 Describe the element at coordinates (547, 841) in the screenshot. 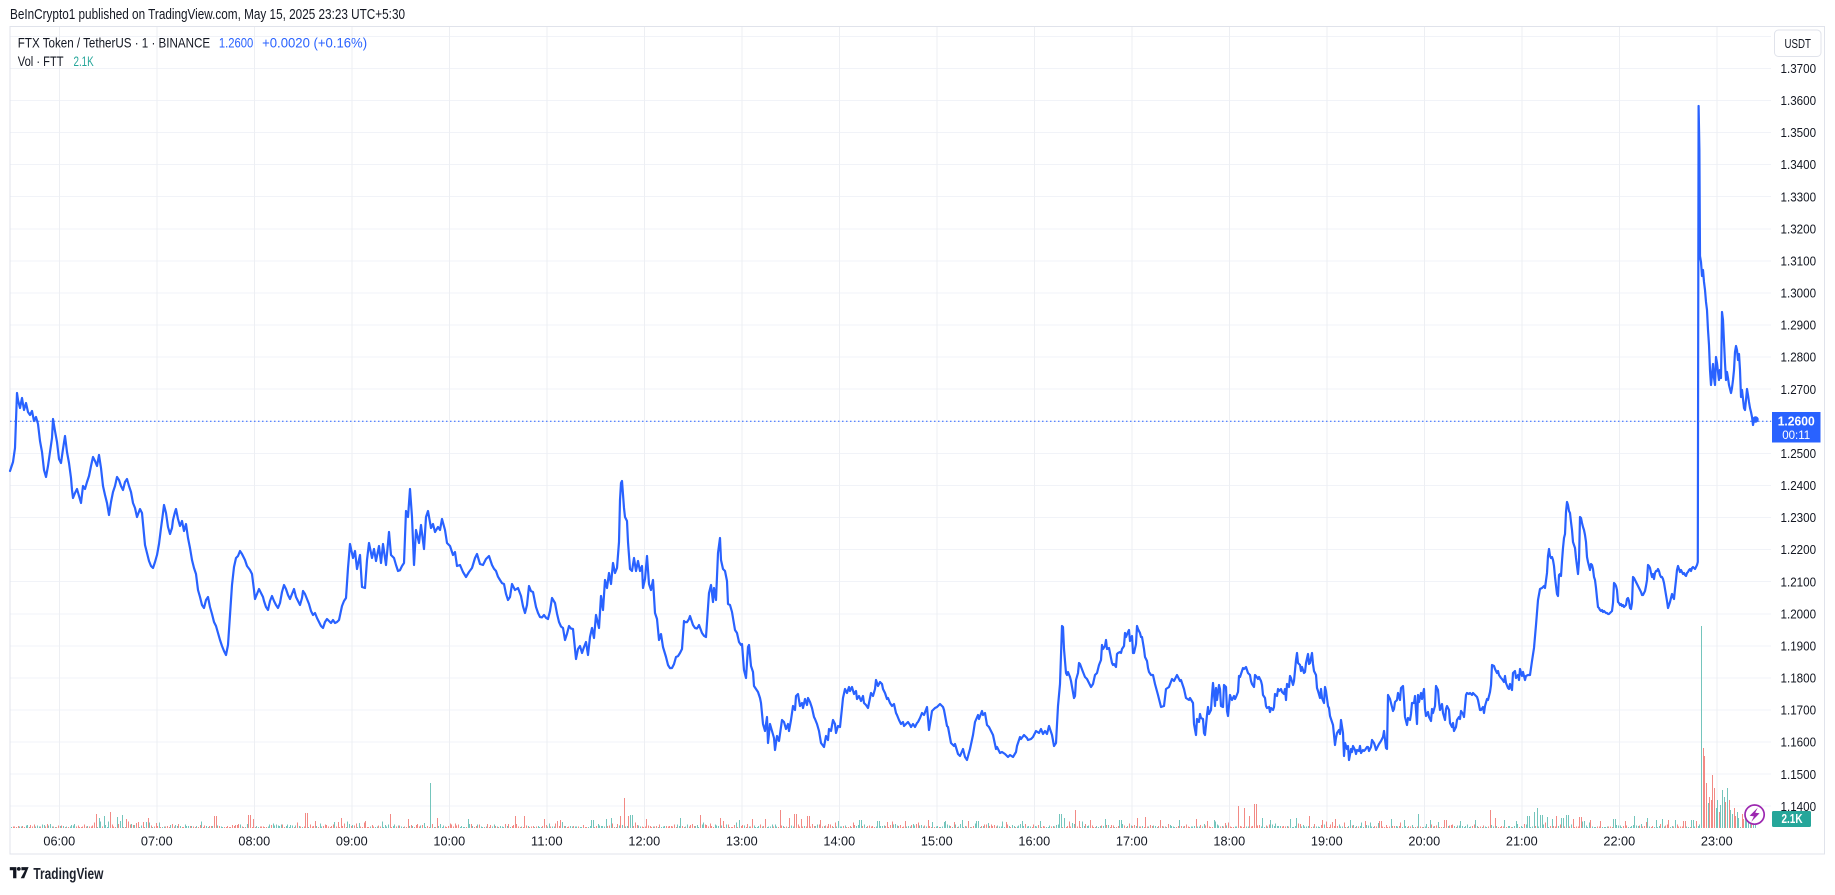

I see `svg-text: 11:00` at that location.